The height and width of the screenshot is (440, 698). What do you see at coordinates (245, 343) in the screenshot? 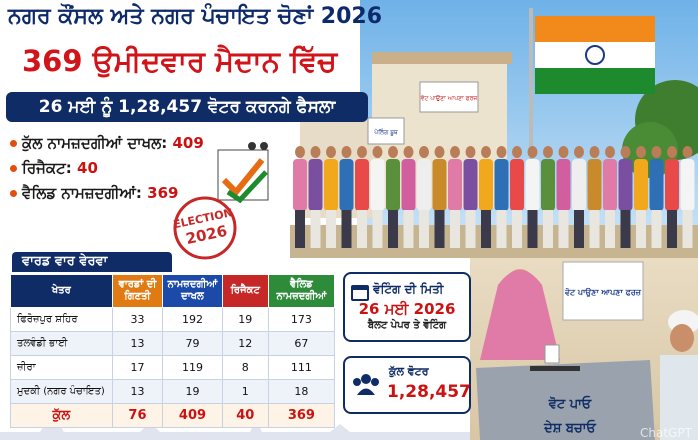
I see `cell: 12` at bounding box center [245, 343].